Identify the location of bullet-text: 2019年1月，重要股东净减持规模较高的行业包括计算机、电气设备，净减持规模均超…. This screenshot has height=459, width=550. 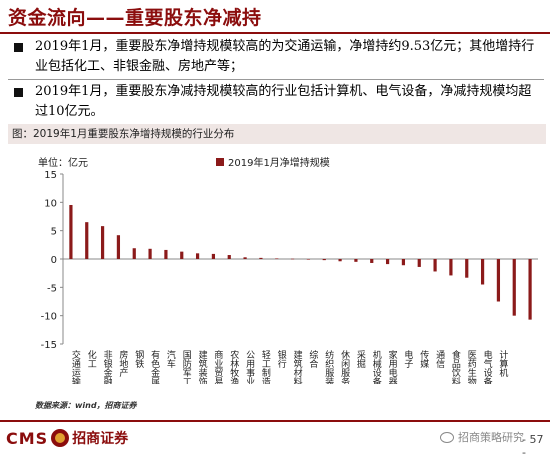
(283, 101).